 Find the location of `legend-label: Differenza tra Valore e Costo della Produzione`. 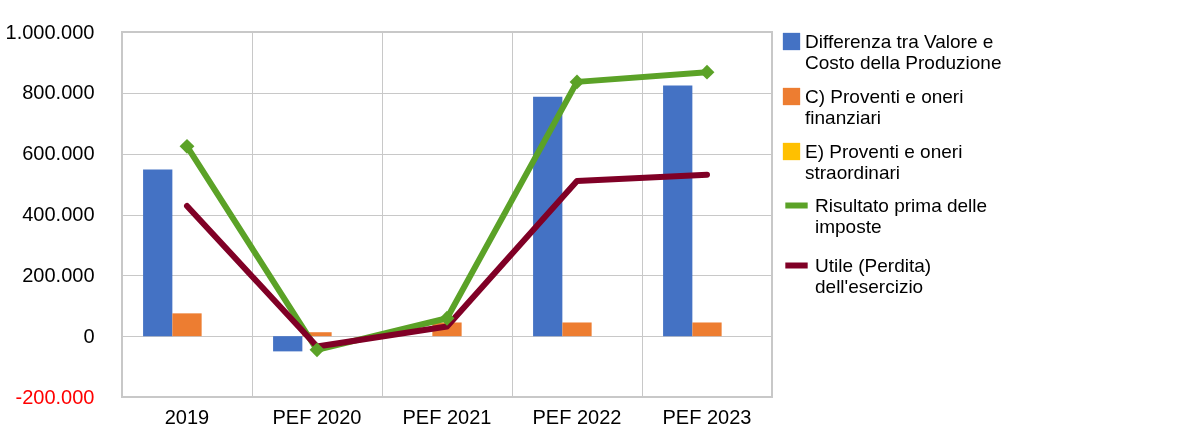

legend-label: Differenza tra Valore e Costo della Produzione is located at coordinates (903, 51).